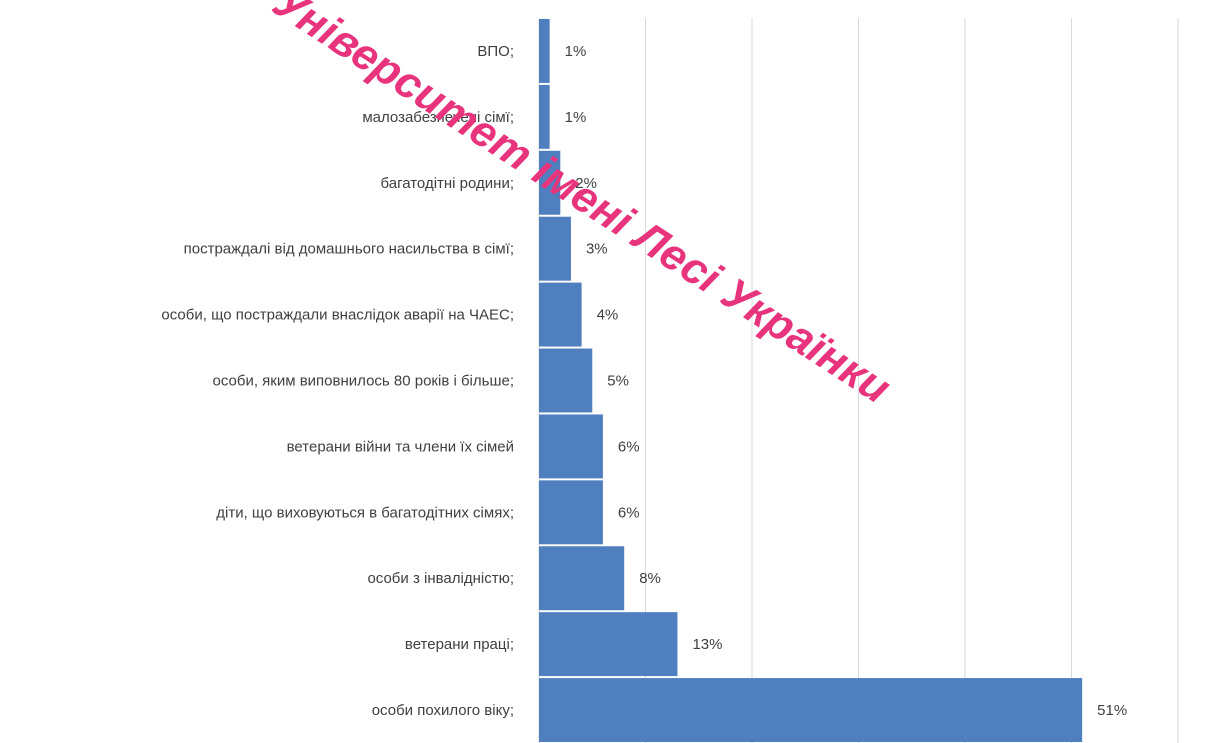 The image size is (1227, 743). Describe the element at coordinates (1112, 710) in the screenshot. I see `value-label: 51%` at that location.